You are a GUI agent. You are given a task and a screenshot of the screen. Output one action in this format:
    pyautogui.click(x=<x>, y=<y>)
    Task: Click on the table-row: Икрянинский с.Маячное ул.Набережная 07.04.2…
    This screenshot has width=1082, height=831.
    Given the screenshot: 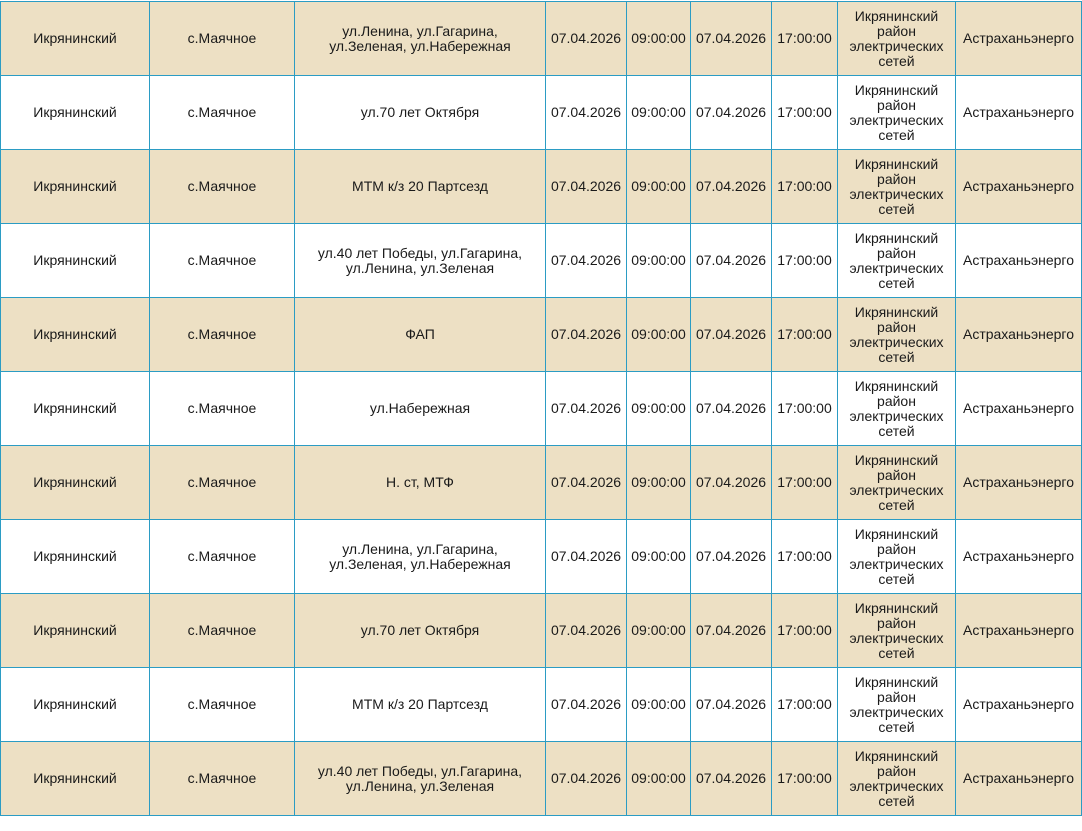 What is the action you would take?
    pyautogui.click(x=541, y=408)
    